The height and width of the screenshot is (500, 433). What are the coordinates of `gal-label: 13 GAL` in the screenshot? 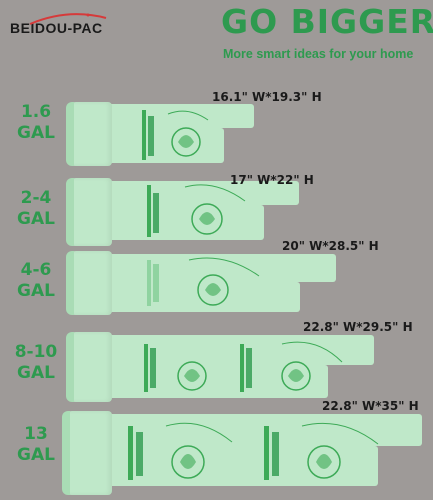 It's located at (36, 445).